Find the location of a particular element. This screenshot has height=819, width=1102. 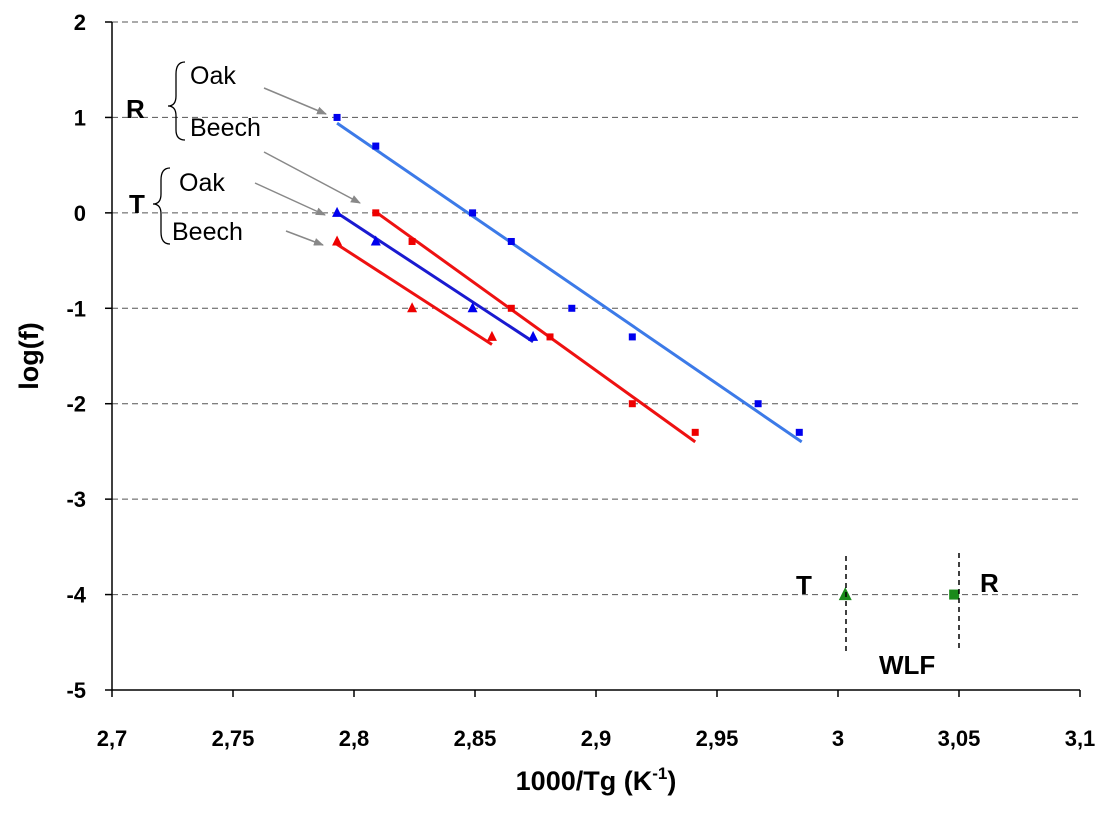

x-tick-label: 2,8 is located at coordinates (354, 738).